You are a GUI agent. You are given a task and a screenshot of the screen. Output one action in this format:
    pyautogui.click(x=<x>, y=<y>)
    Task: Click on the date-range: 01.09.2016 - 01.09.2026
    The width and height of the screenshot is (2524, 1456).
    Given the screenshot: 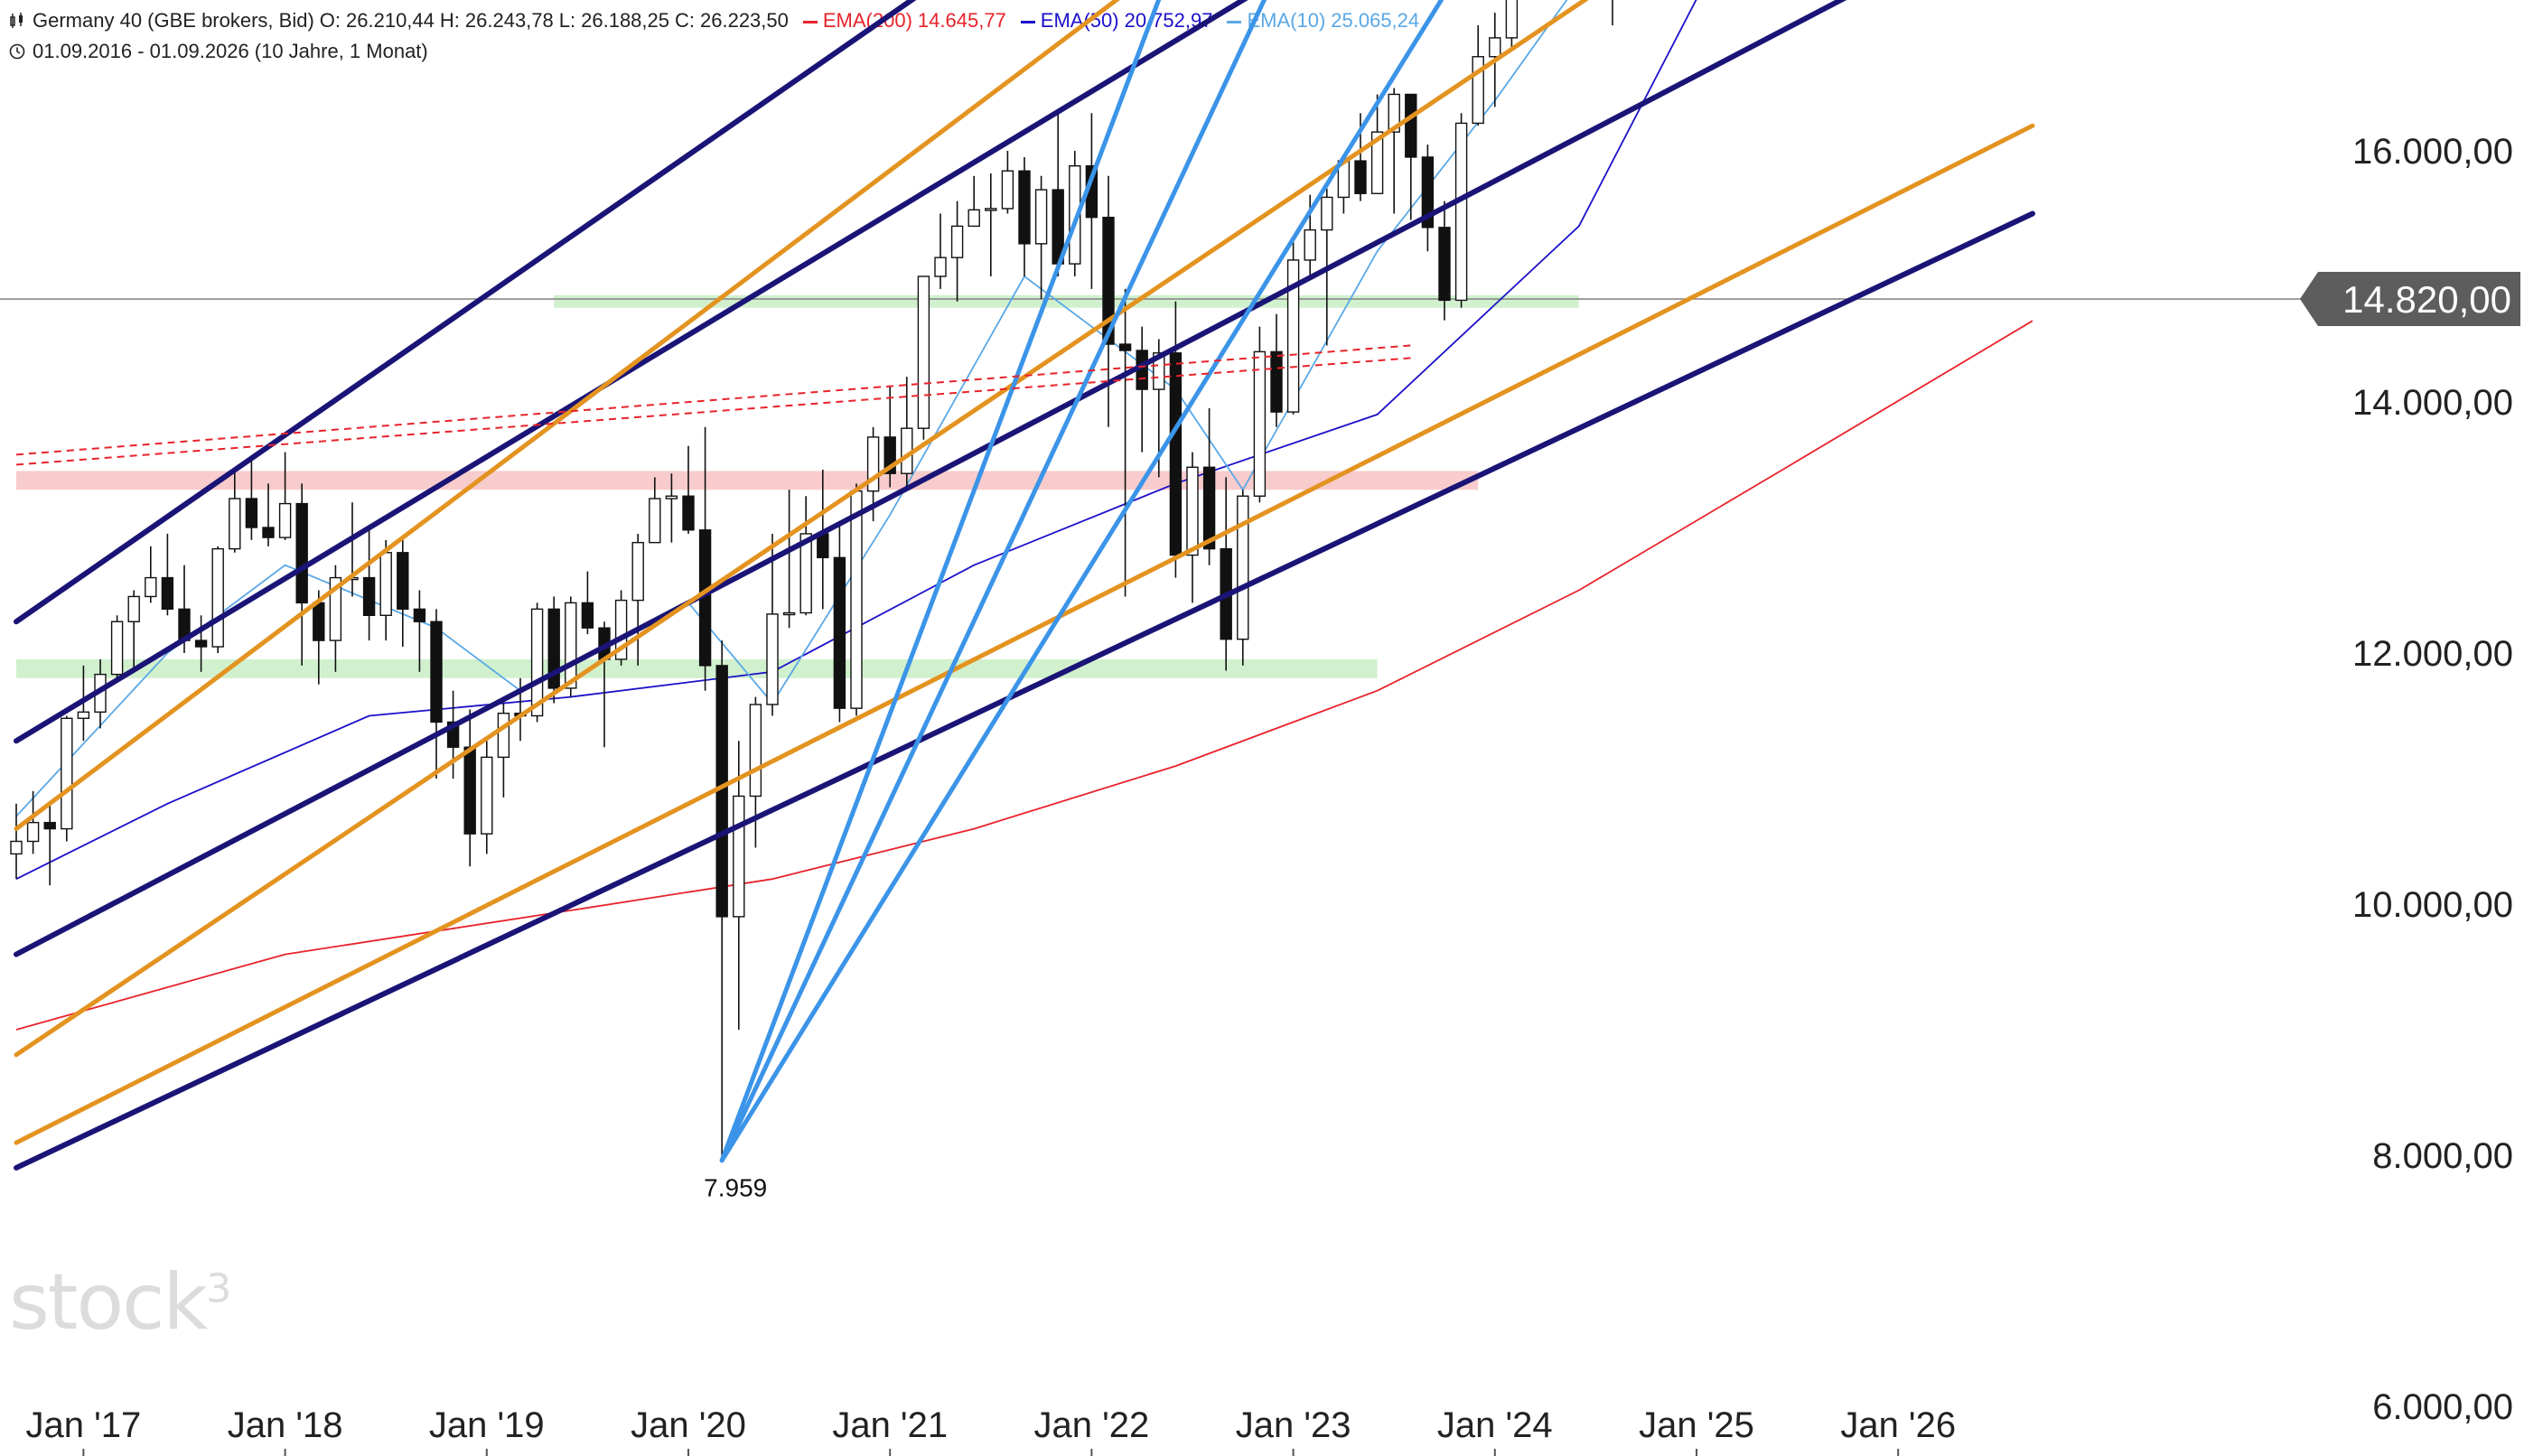 What is the action you would take?
    pyautogui.click(x=141, y=51)
    